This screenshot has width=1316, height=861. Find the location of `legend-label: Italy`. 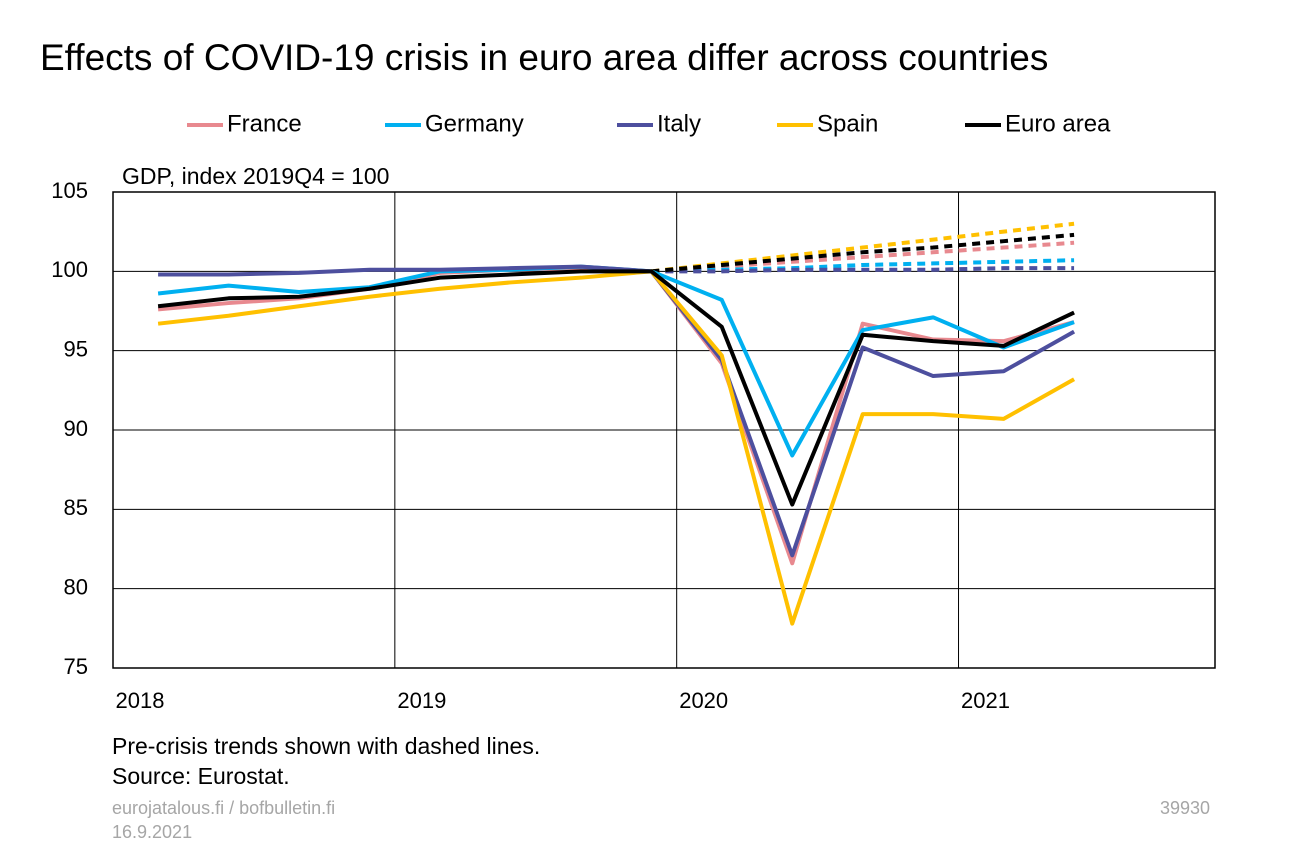

legend-label: Italy is located at coordinates (679, 123).